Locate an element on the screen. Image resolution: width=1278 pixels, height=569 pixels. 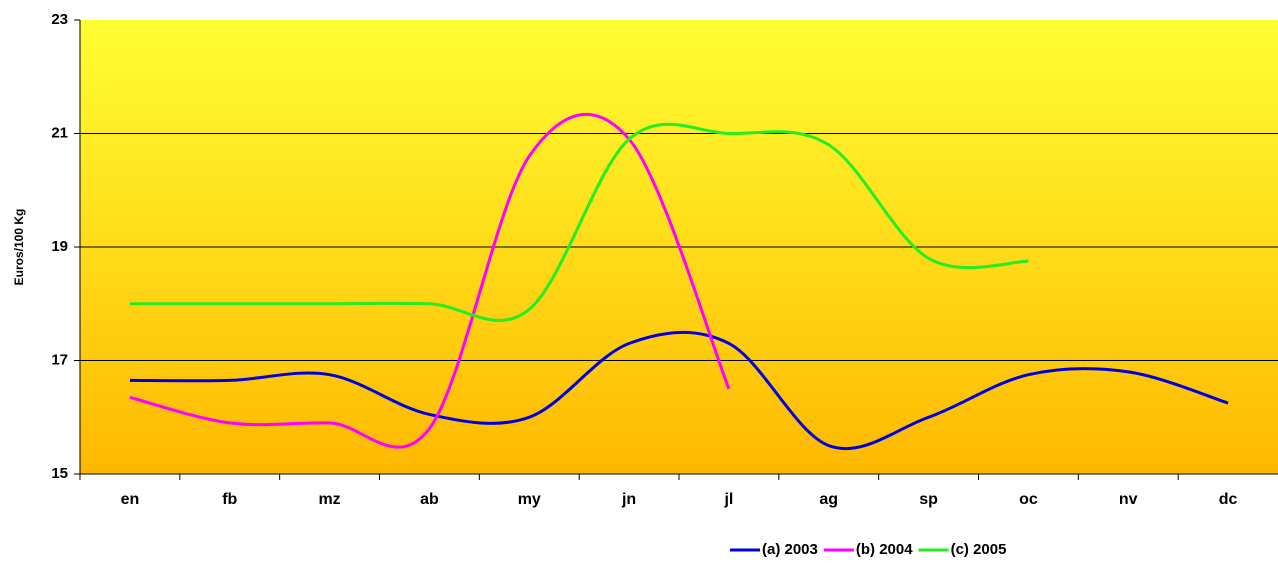
legend-label: (a) 2003 is located at coordinates (790, 549).